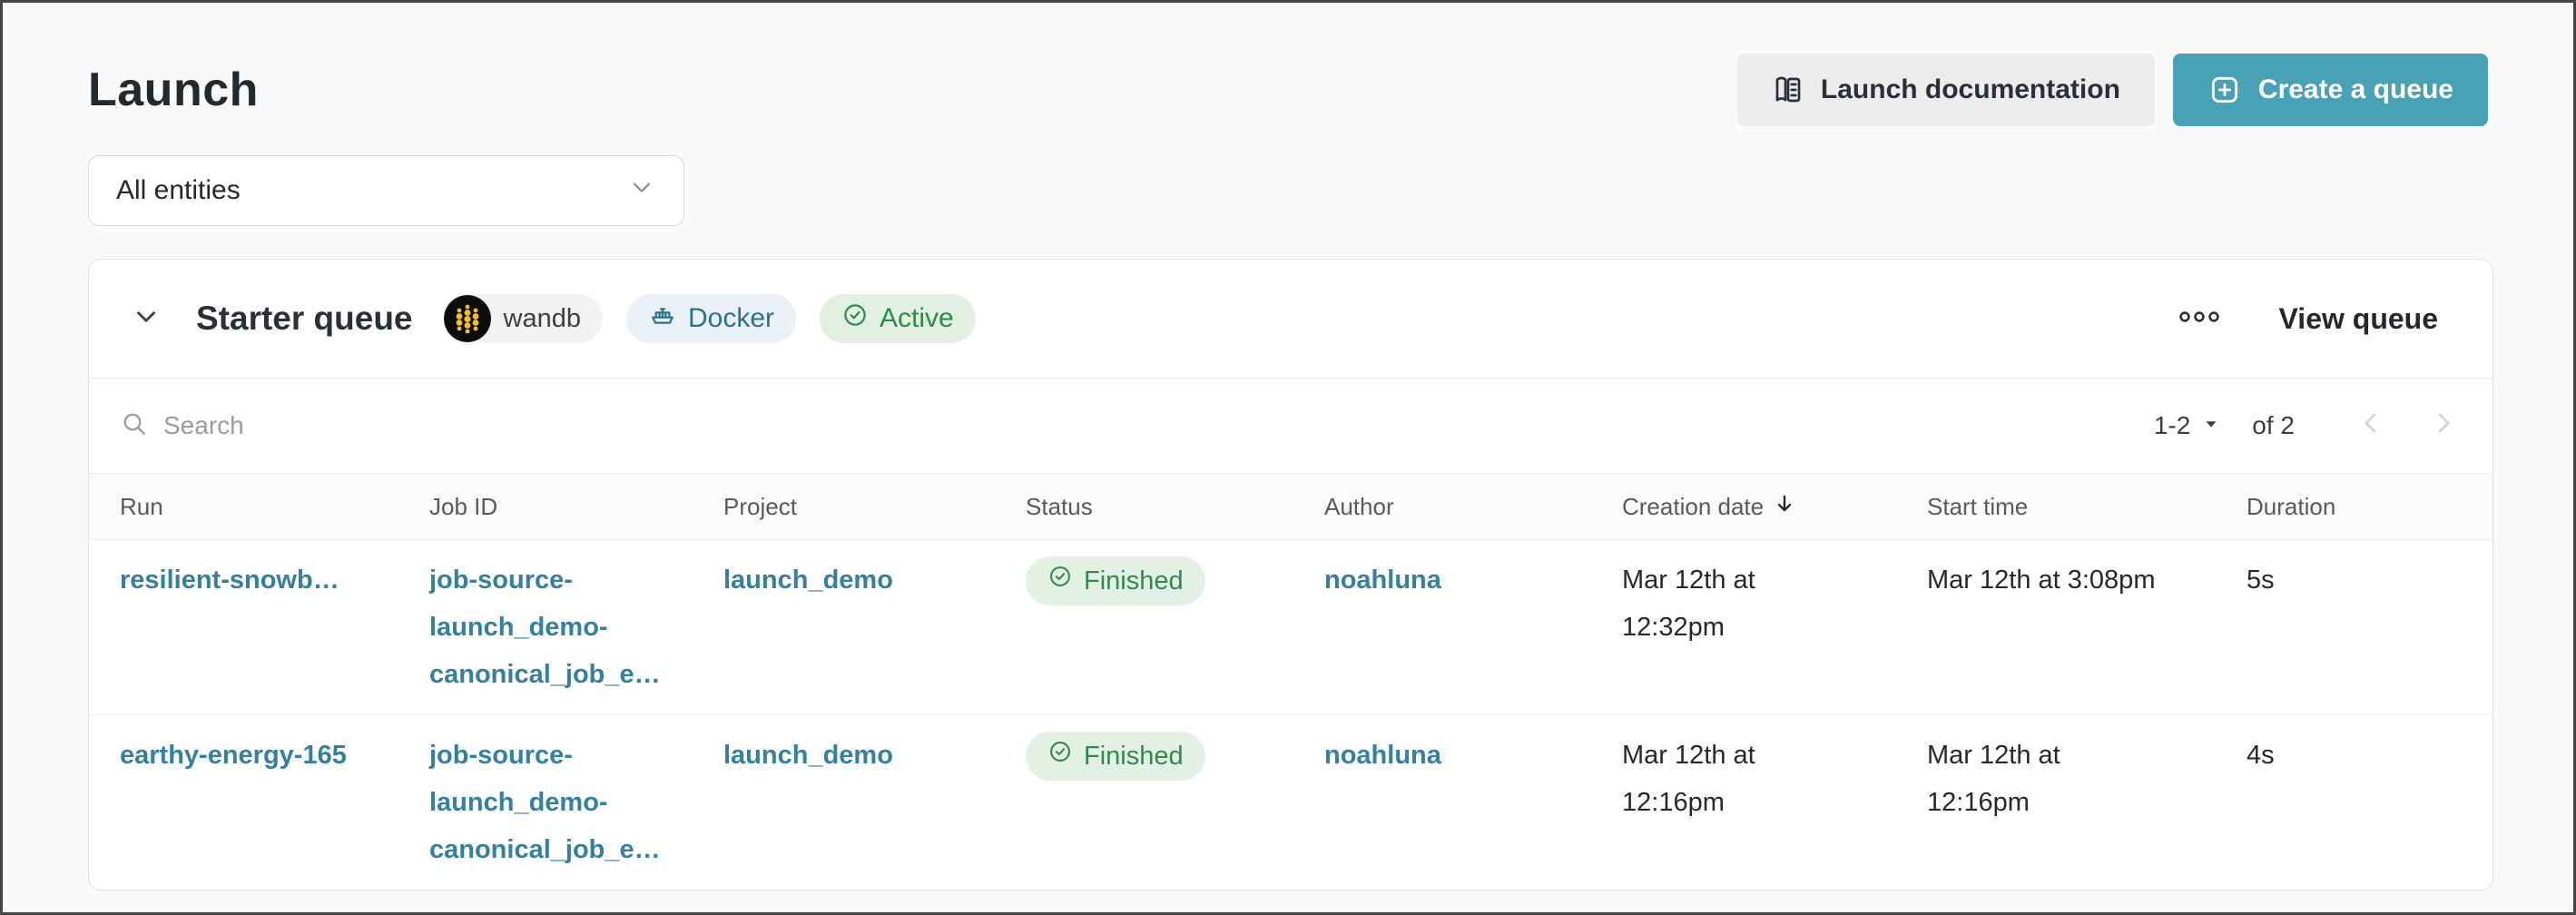  I want to click on column-header-creation-date: Creation date, so click(1774, 507).